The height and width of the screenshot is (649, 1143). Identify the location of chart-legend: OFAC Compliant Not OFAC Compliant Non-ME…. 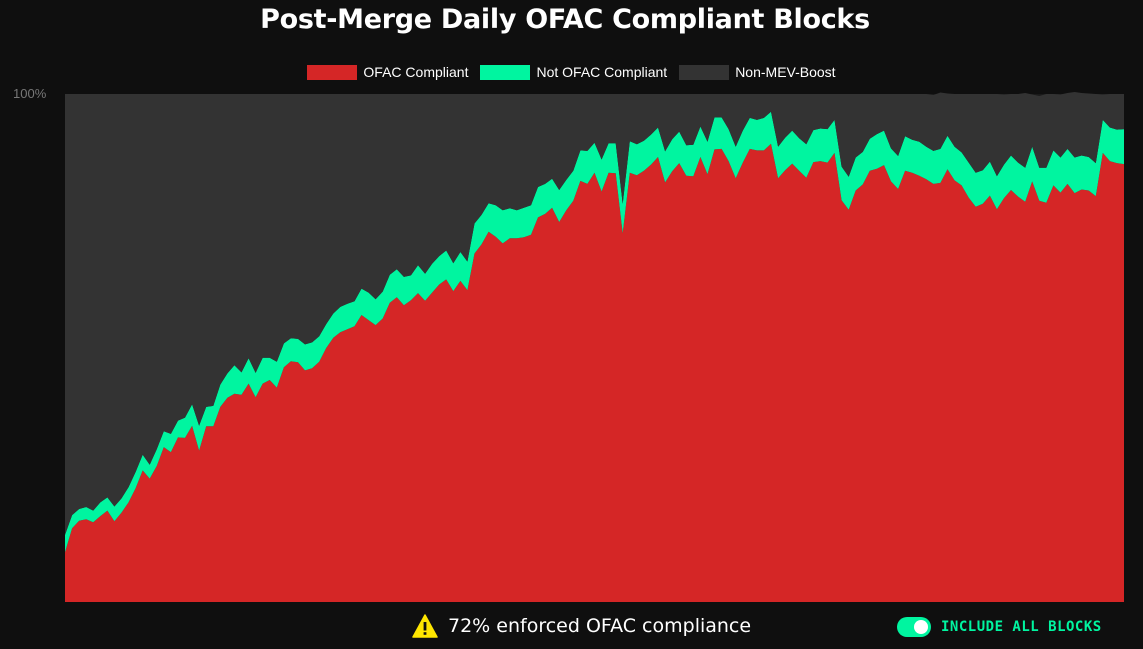
(571, 72).